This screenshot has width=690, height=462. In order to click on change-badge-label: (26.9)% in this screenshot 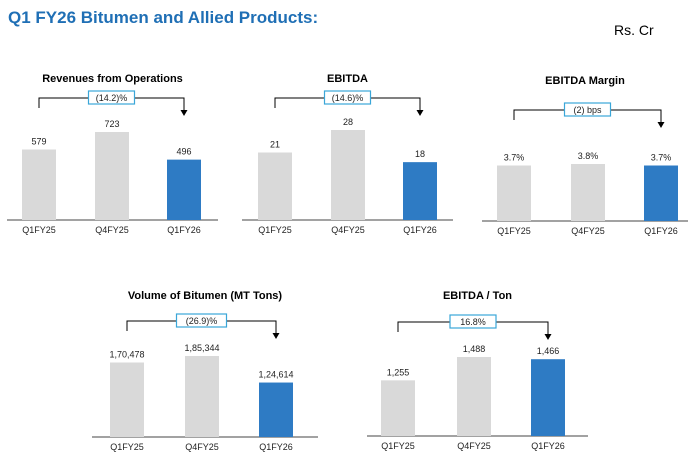, I will do `click(202, 321)`.